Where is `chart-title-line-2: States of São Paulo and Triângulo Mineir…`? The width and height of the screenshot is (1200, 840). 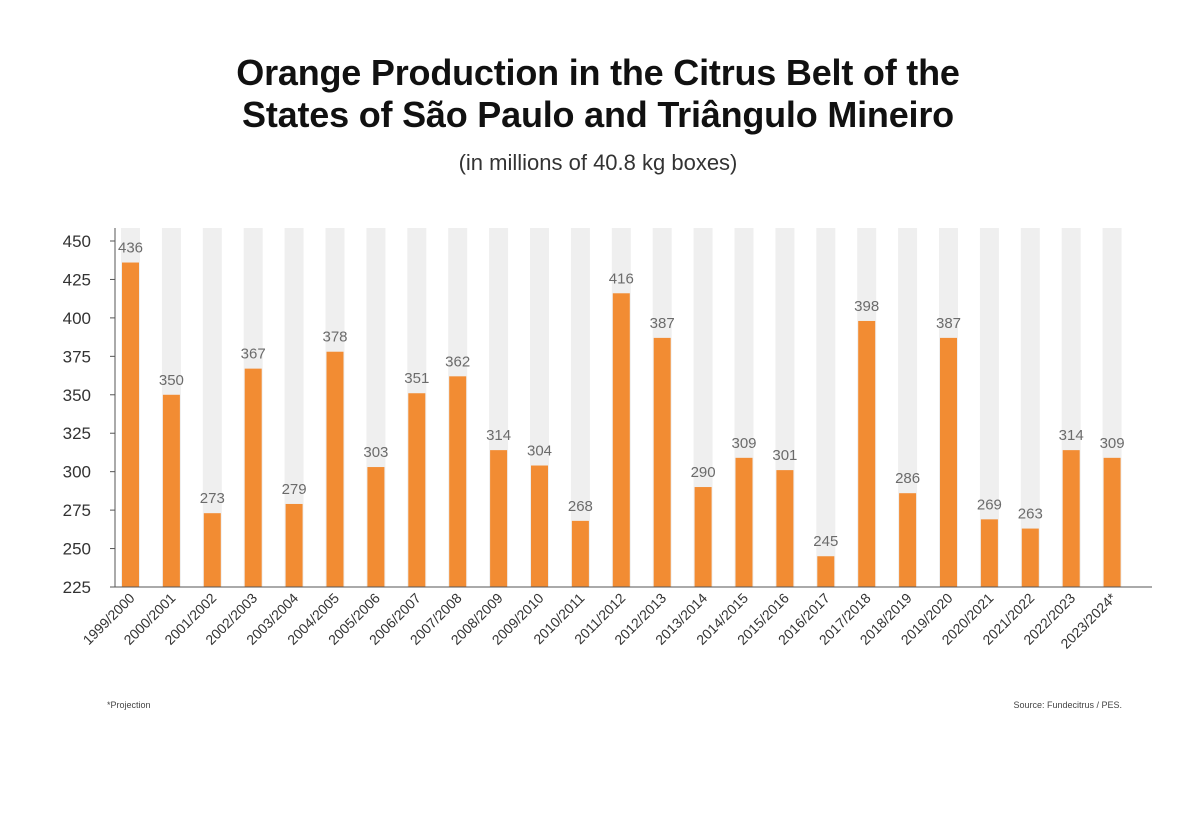 chart-title-line-2: States of São Paulo and Triângulo Mineir… is located at coordinates (598, 114).